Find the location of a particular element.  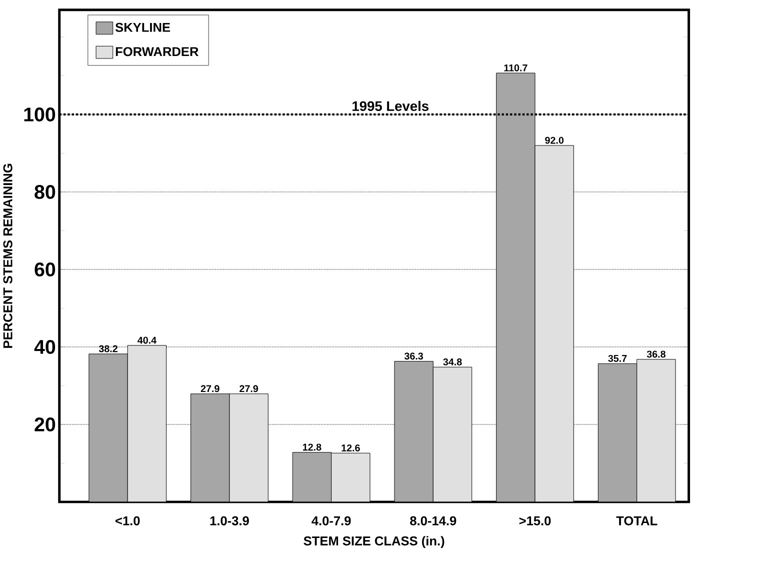

data-label: 35.7 is located at coordinates (617, 358).